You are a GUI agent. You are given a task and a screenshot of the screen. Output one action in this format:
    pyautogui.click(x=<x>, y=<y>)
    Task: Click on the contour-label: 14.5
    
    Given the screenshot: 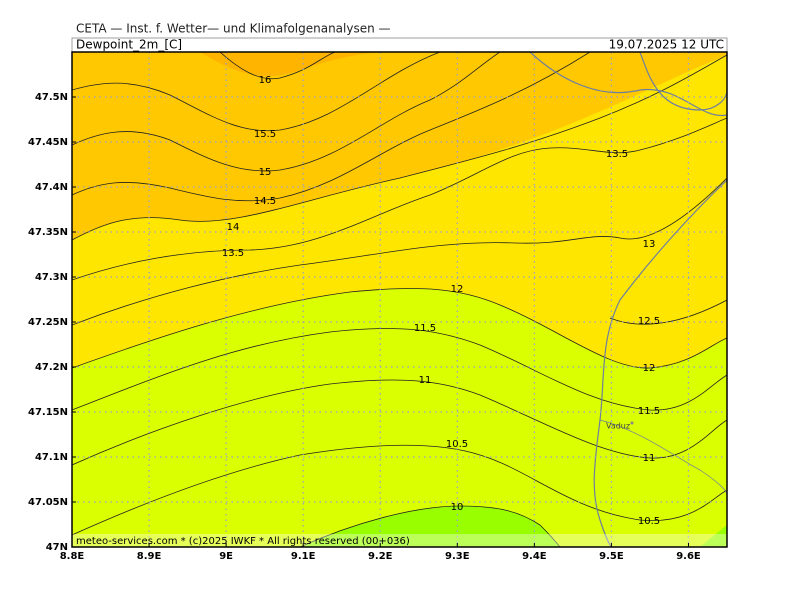 What is the action you would take?
    pyautogui.click(x=265, y=201)
    